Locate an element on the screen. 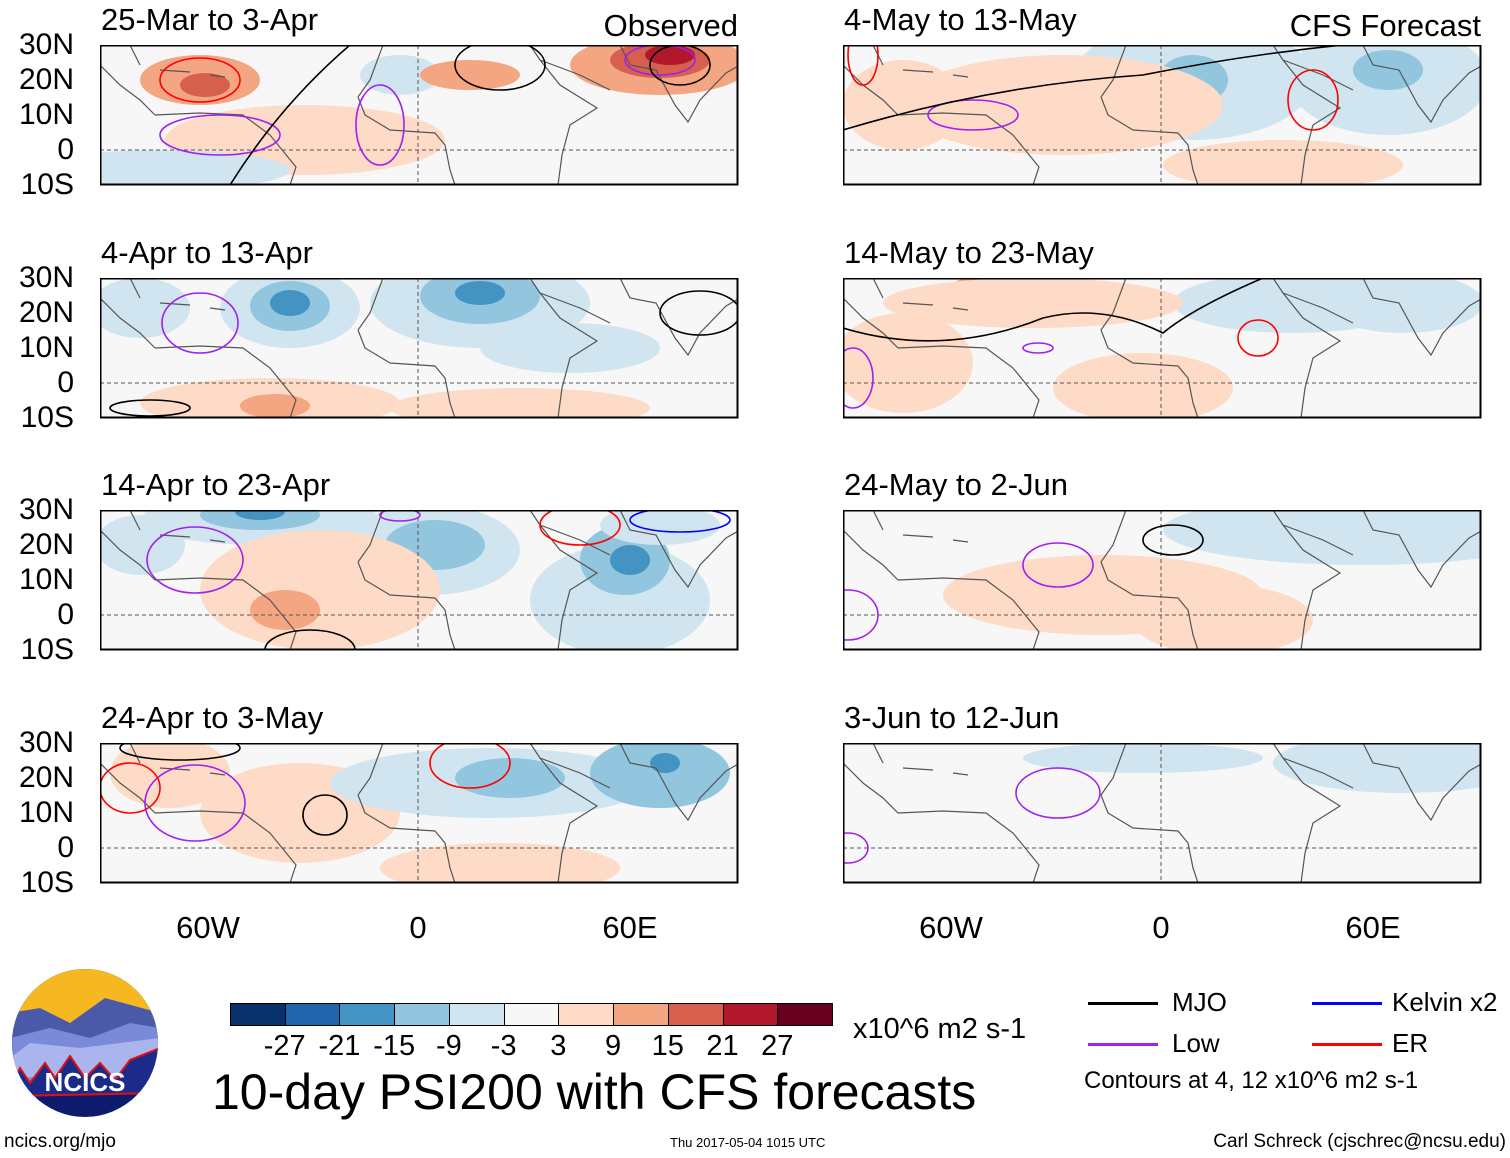 The height and width of the screenshot is (1158, 1510). ncics-logo: NCICS is located at coordinates (85, 1043).